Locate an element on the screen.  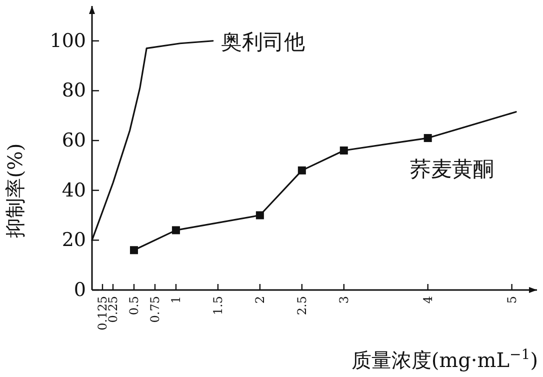
x-tick-label: 0.75 is located at coordinates (155, 309).